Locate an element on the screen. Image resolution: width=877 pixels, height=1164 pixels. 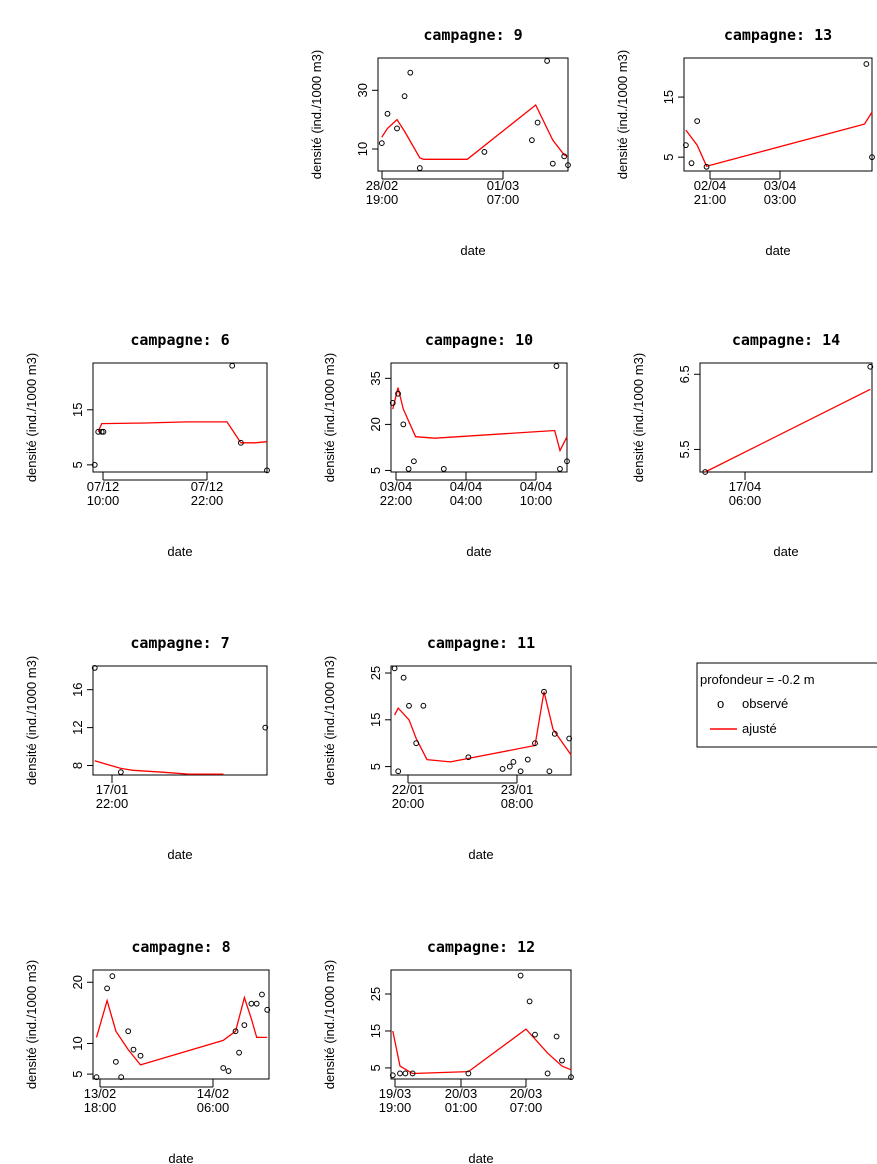
y-tick-label: 16 is located at coordinates (77, 689).